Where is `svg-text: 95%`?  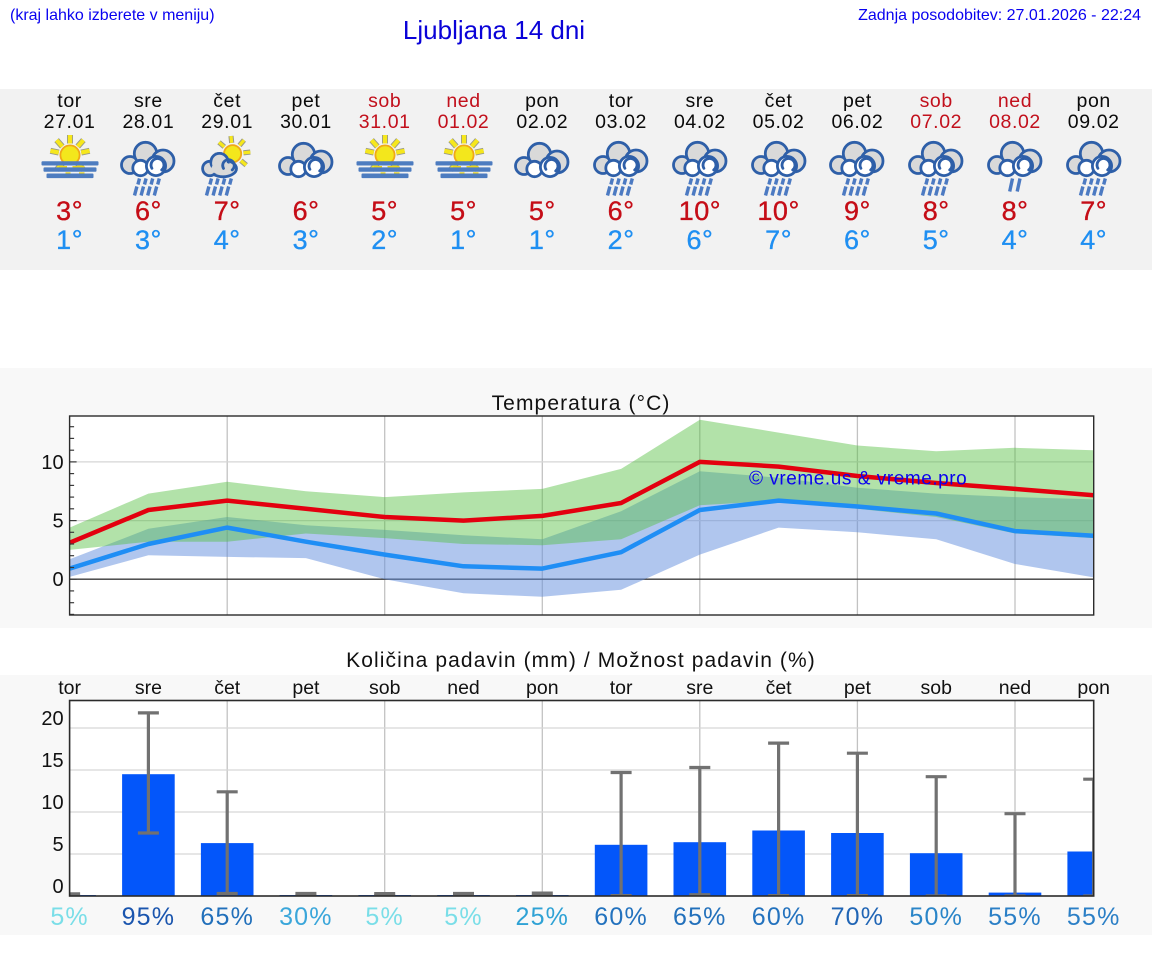 svg-text: 95% is located at coordinates (149, 917).